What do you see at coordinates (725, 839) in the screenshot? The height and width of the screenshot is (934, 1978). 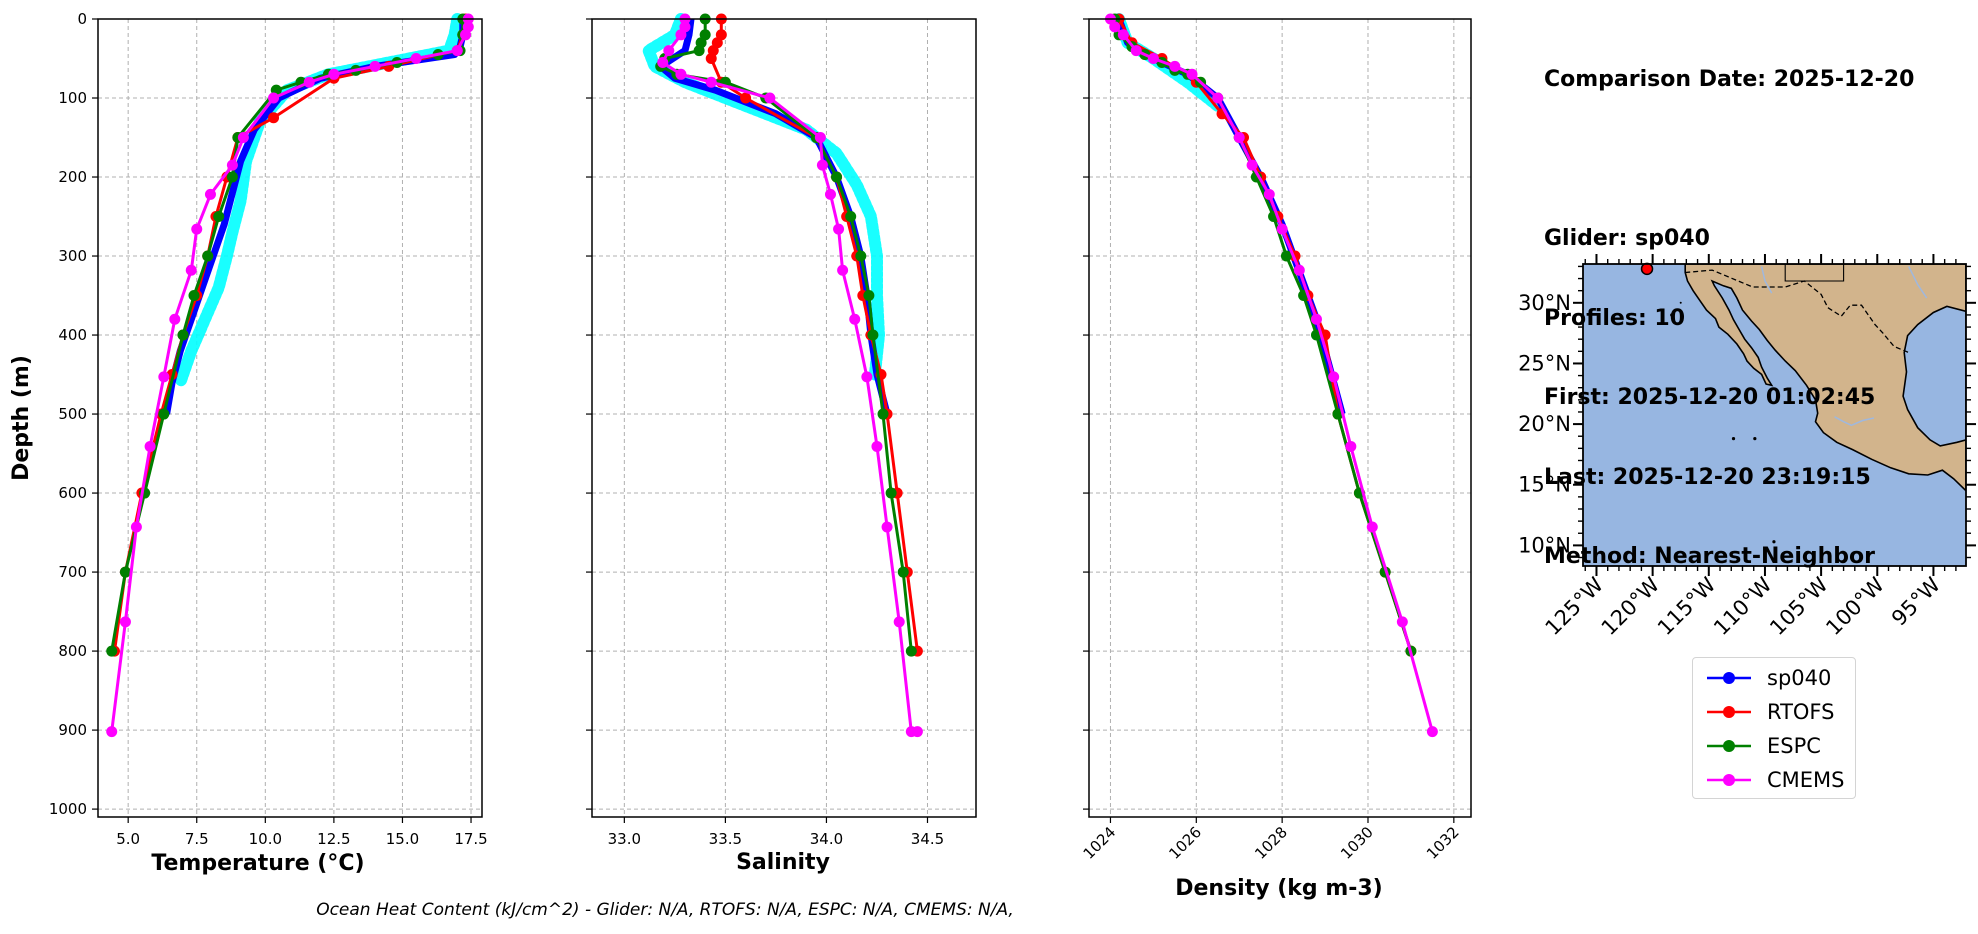 I see `x-tick-label: 33.5` at bounding box center [725, 839].